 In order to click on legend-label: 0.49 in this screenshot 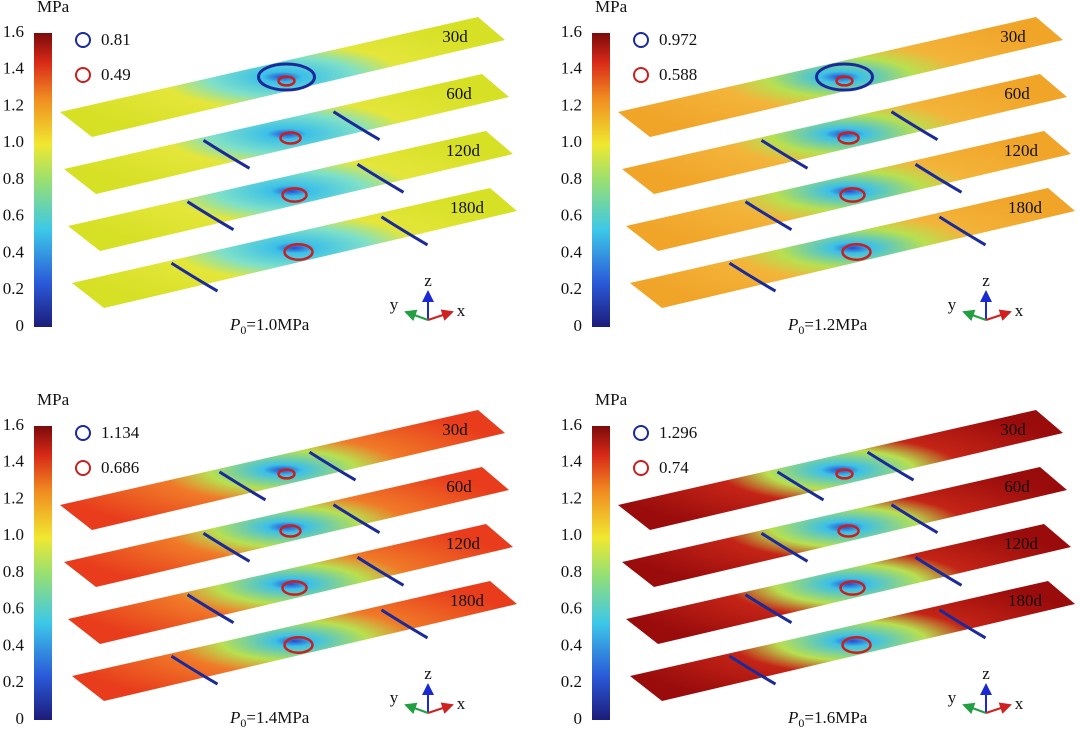, I will do `click(116, 74)`.